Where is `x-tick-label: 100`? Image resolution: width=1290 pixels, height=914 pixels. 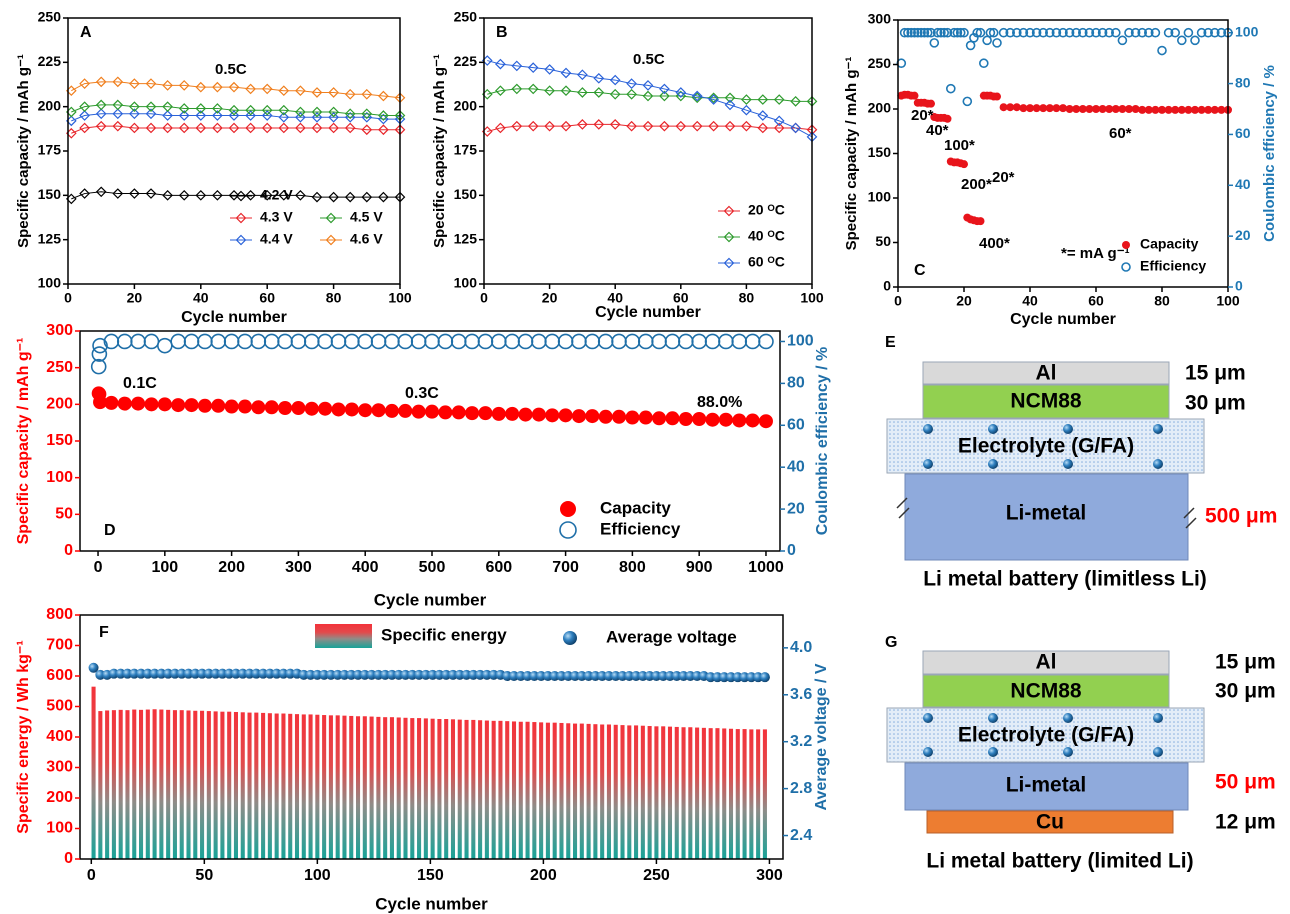 x-tick-label: 100 is located at coordinates (812, 298).